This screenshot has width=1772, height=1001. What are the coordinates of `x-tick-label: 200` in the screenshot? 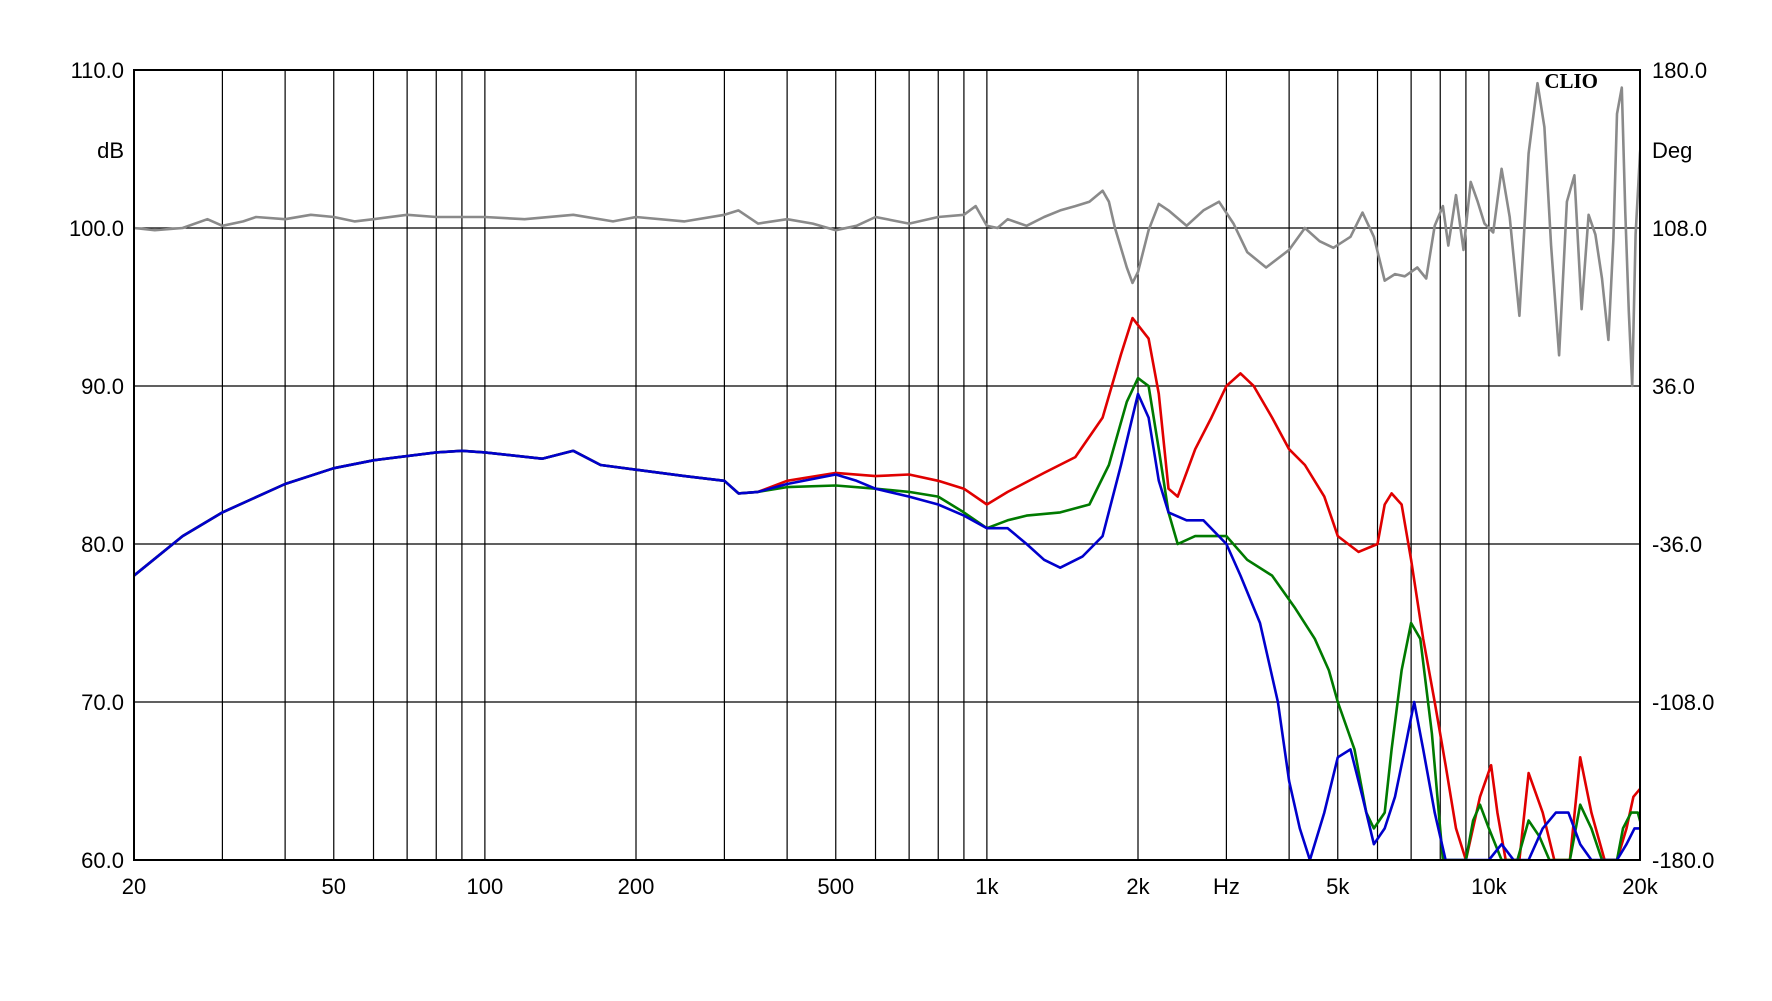 It's located at (636, 886).